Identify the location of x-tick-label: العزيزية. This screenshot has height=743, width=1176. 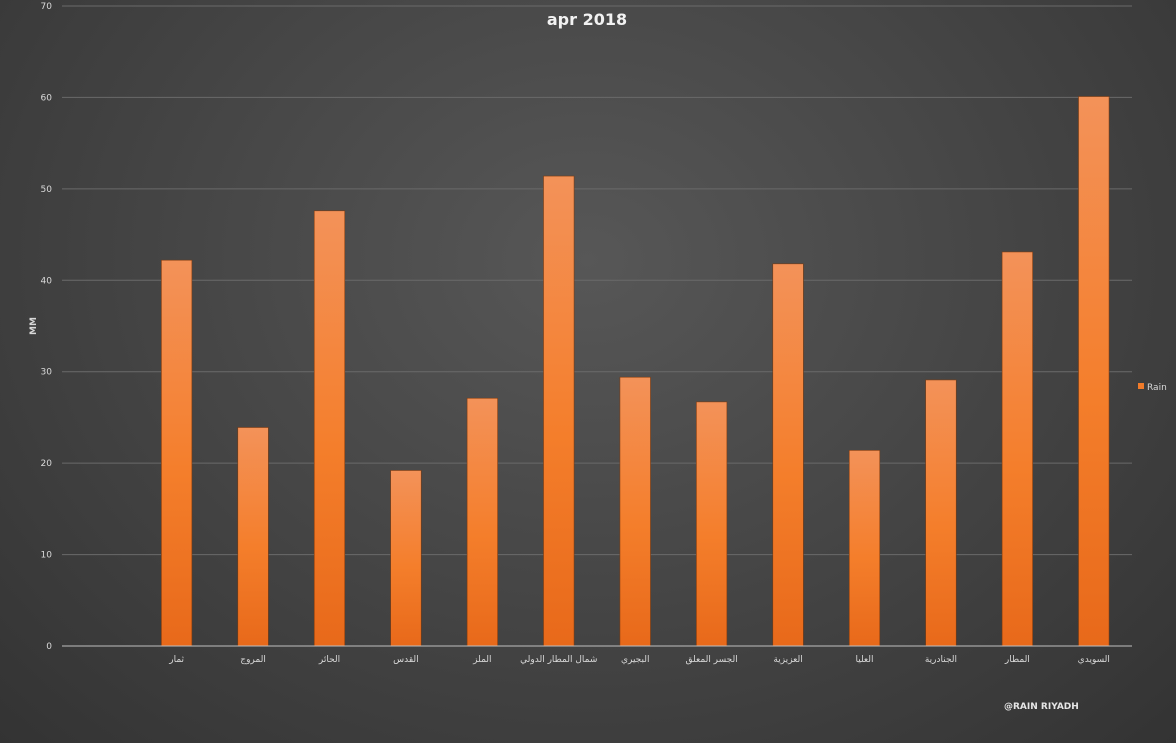
(787, 660).